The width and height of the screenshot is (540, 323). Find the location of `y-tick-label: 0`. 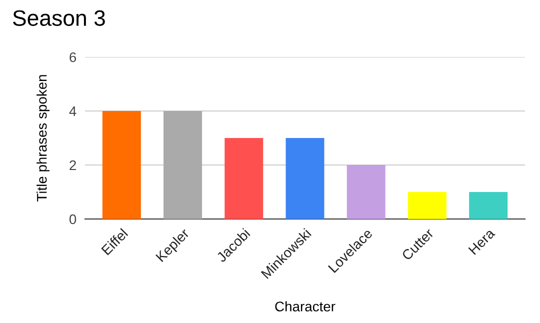

y-tick-label: 0 is located at coordinates (72, 219).